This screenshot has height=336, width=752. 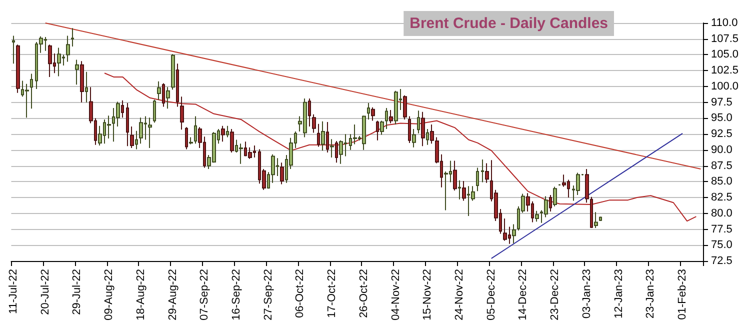 I want to click on y-tick-label: 105.0, so click(x=725, y=54).